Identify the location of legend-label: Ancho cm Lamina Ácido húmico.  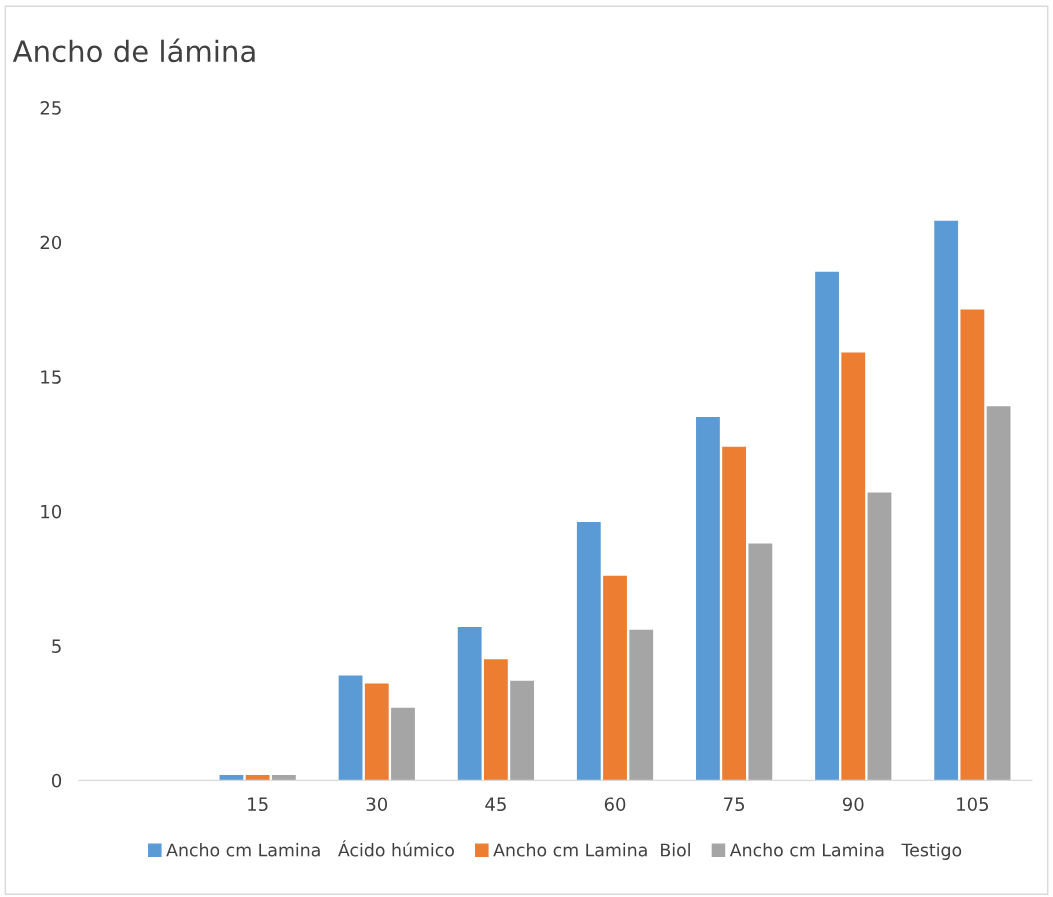
(310, 848).